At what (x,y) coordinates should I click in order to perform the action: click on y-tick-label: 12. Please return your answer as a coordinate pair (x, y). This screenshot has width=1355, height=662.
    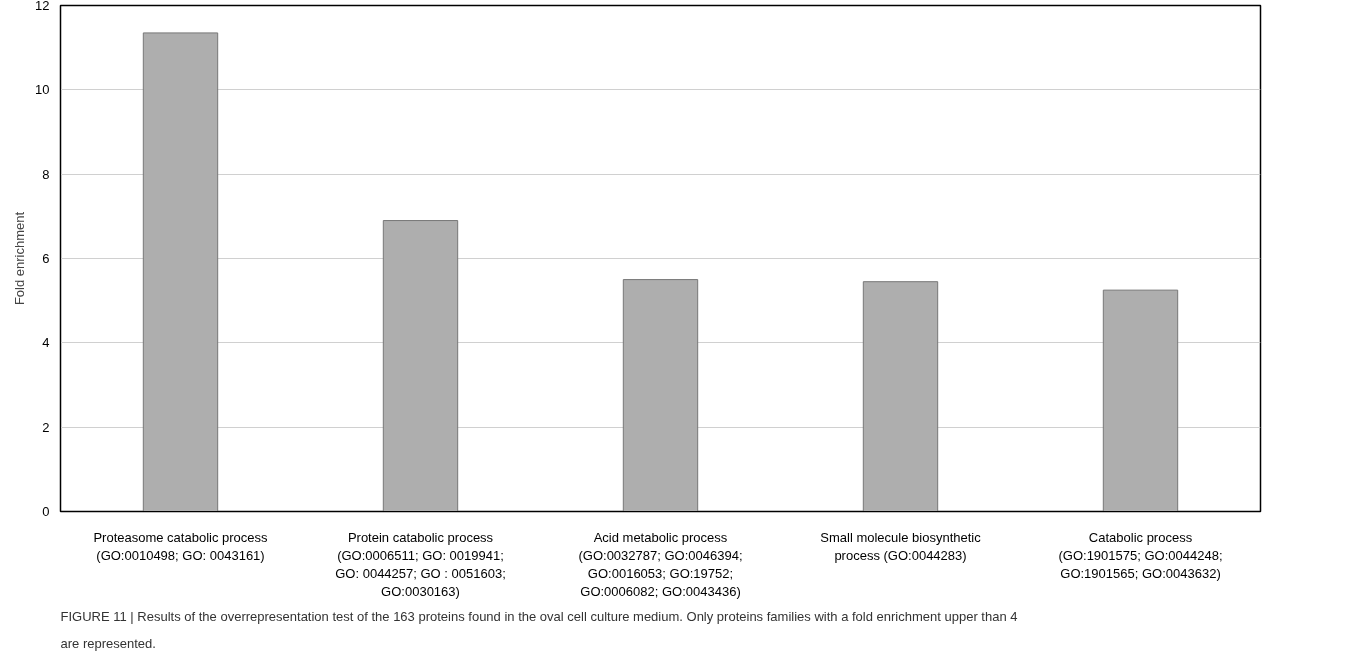
    Looking at the image, I should click on (42, 6).